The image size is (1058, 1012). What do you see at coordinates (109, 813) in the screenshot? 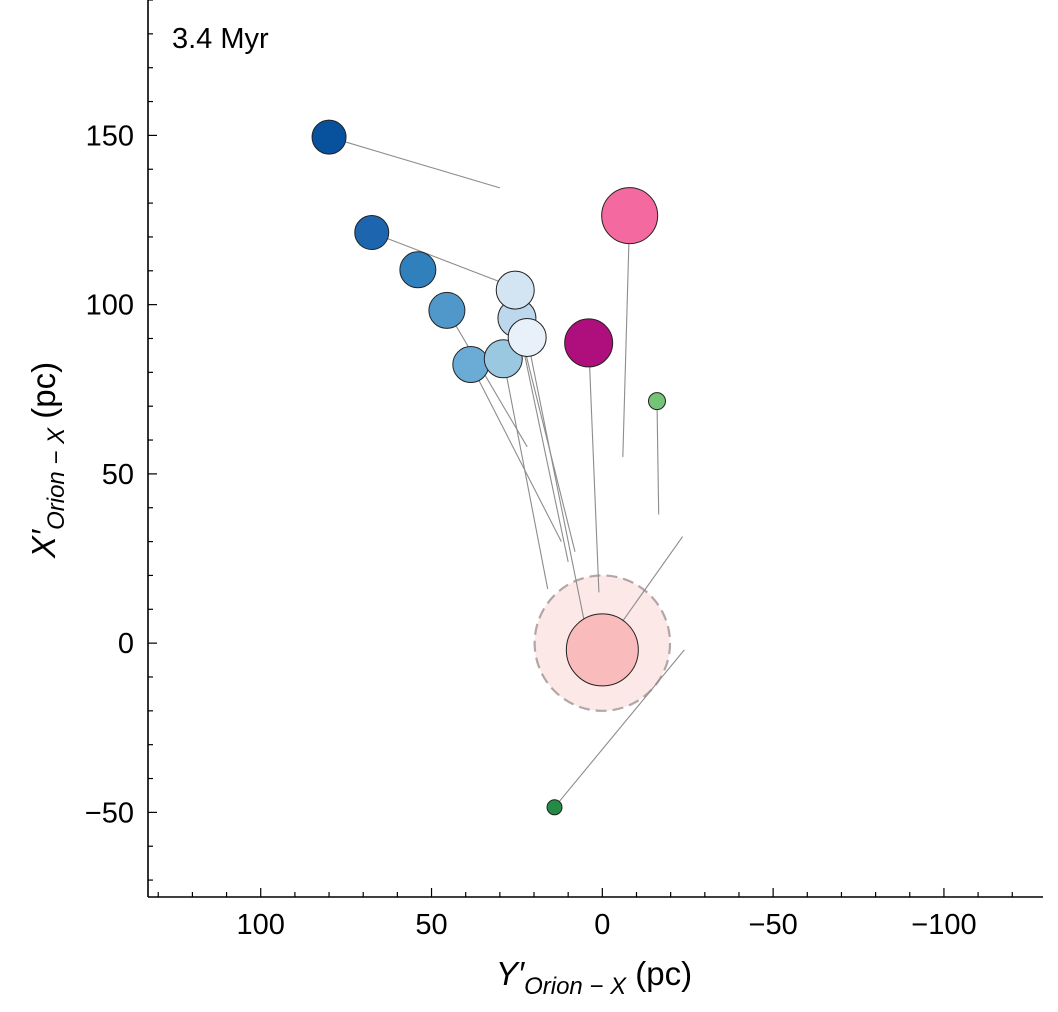
I see `y-tick-label: −50` at bounding box center [109, 813].